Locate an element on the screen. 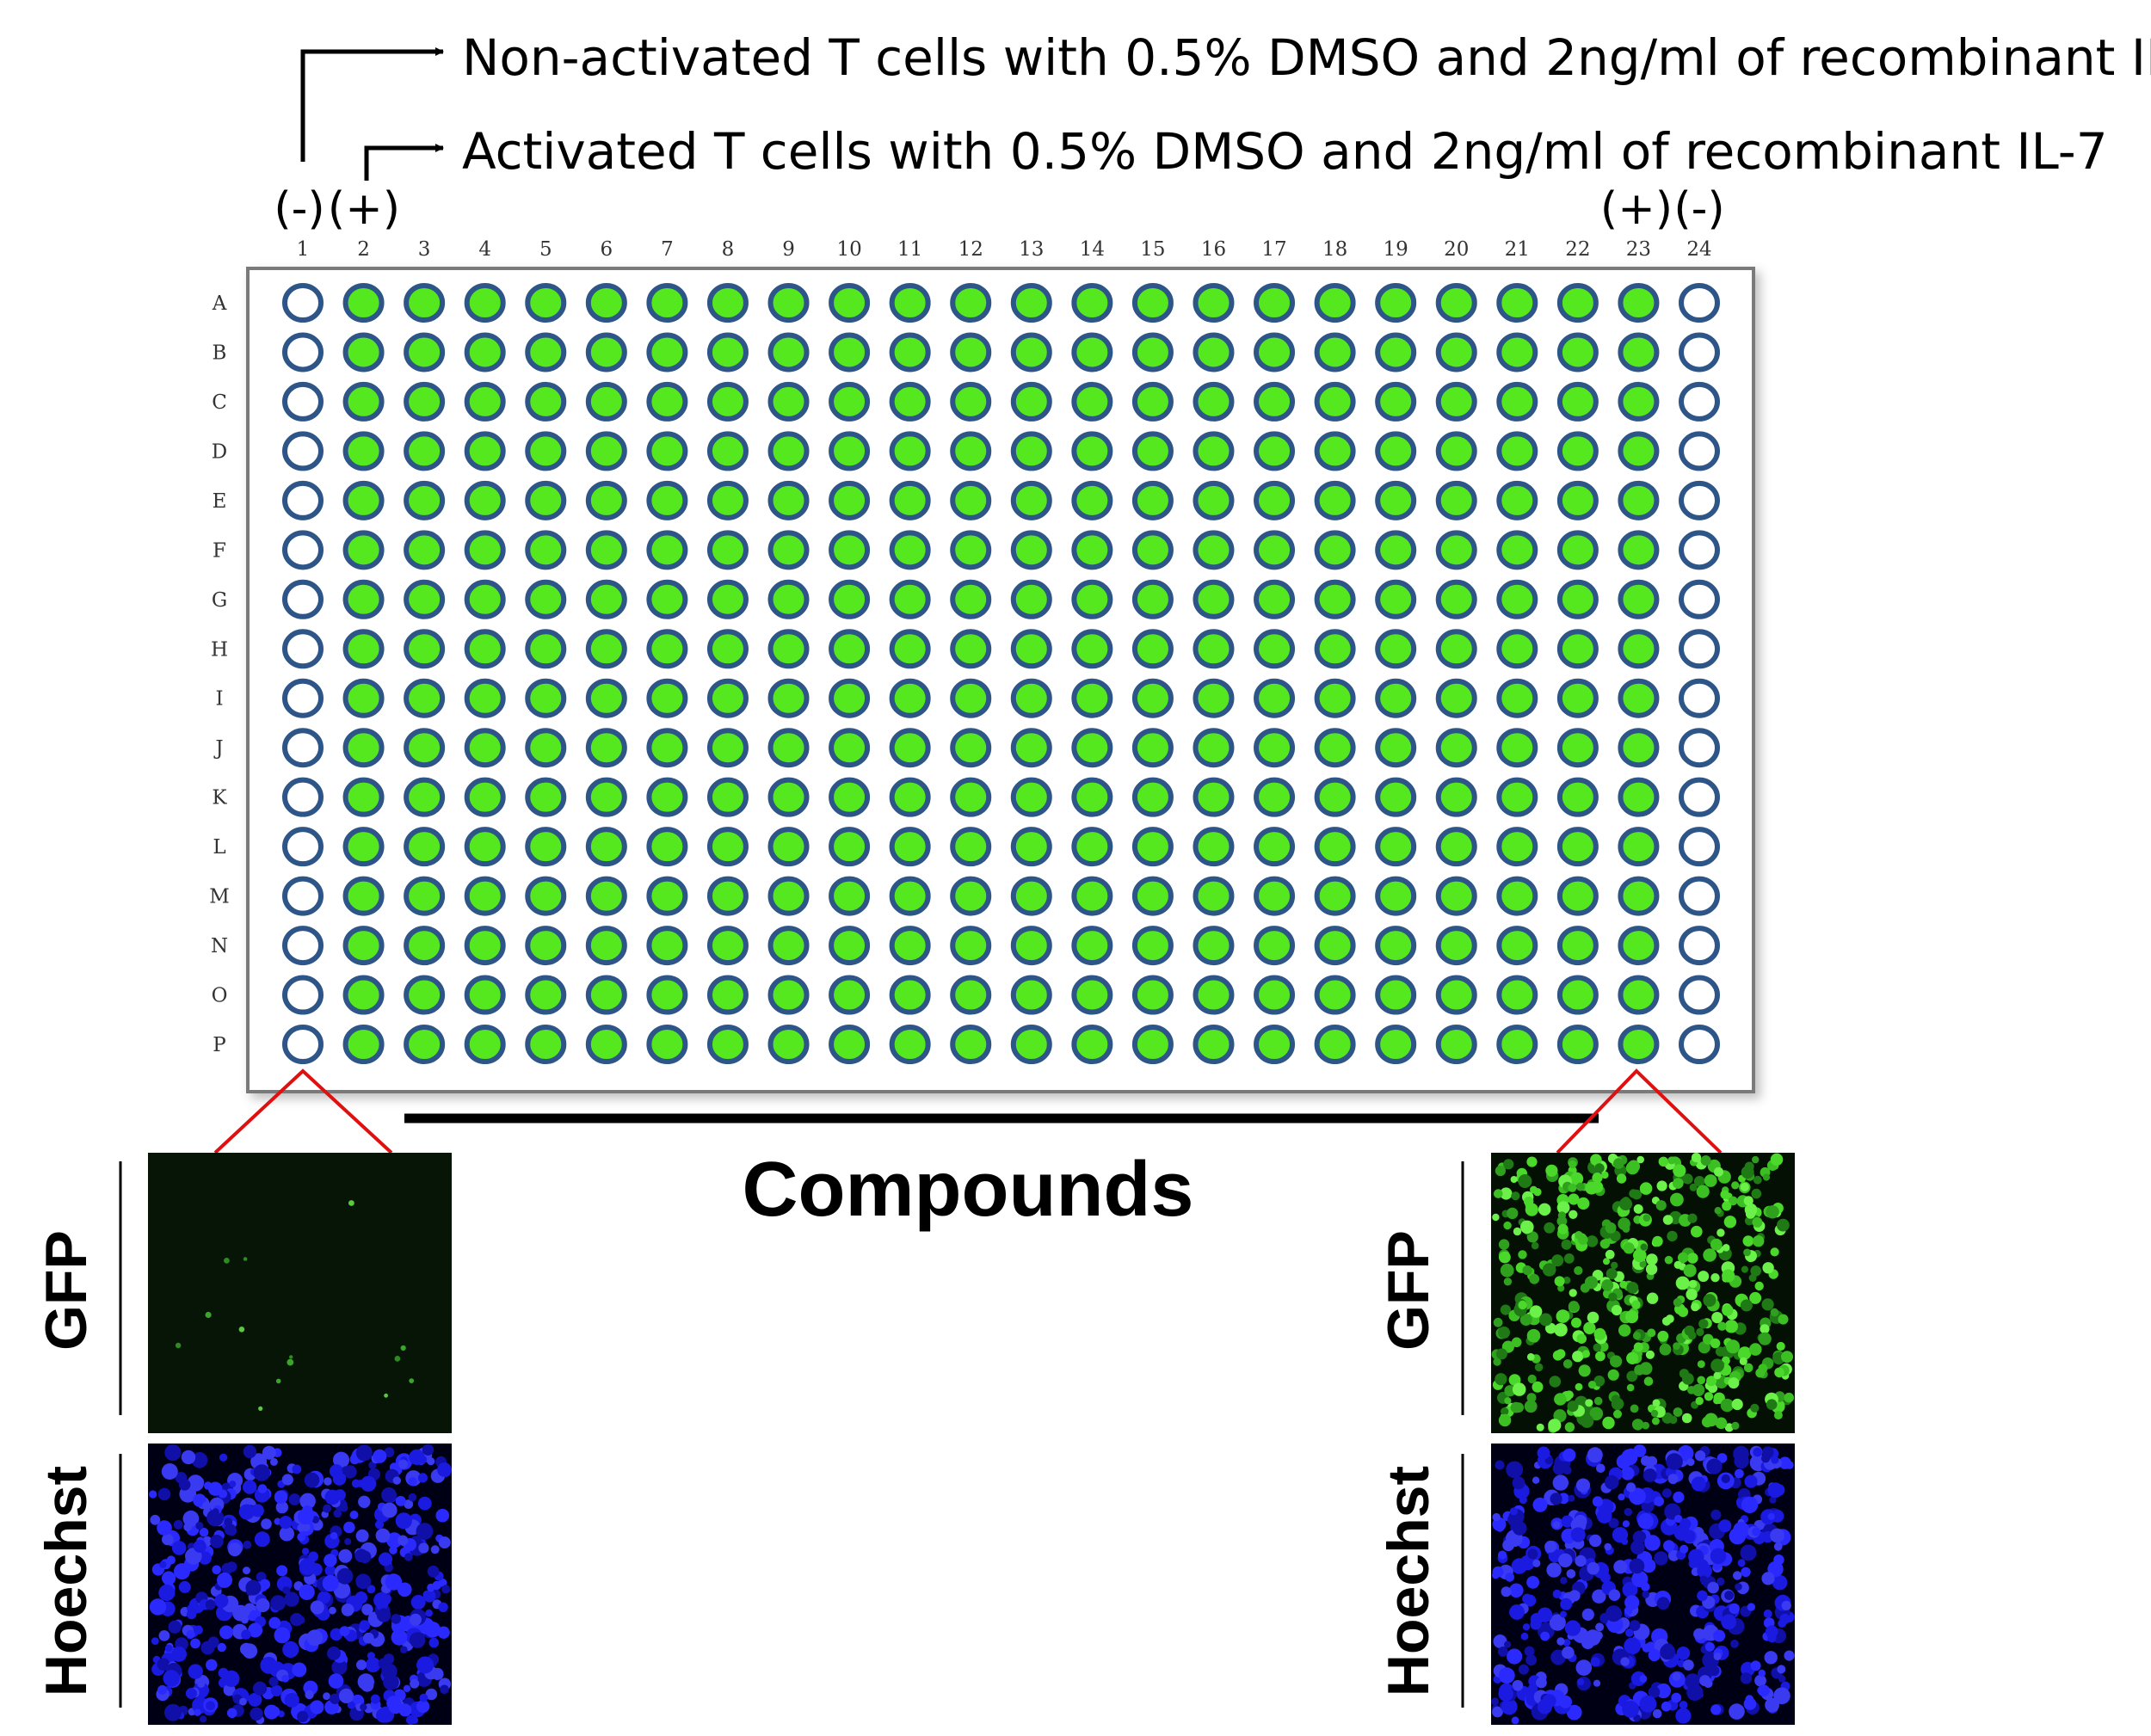  control-marker-col1: (-) is located at coordinates (299, 209).